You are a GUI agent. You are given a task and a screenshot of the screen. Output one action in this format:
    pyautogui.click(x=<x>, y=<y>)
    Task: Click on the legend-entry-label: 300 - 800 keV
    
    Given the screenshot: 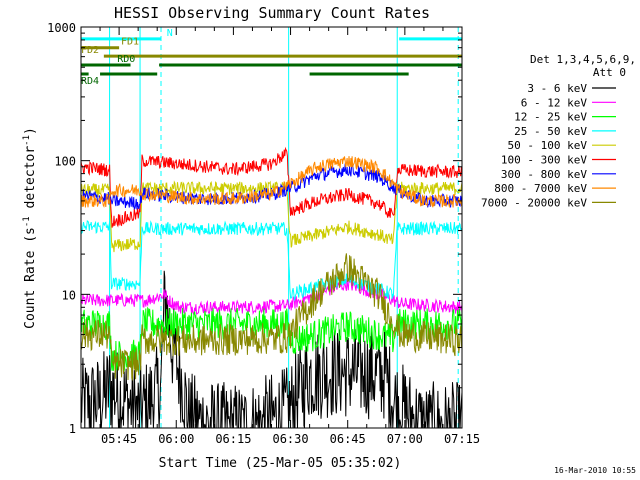 What is the action you would take?
    pyautogui.click(x=544, y=174)
    